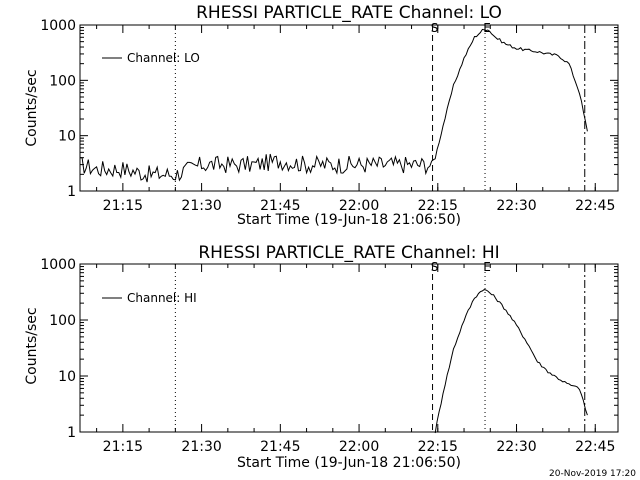  I want to click on series-line, so click(511, 361).